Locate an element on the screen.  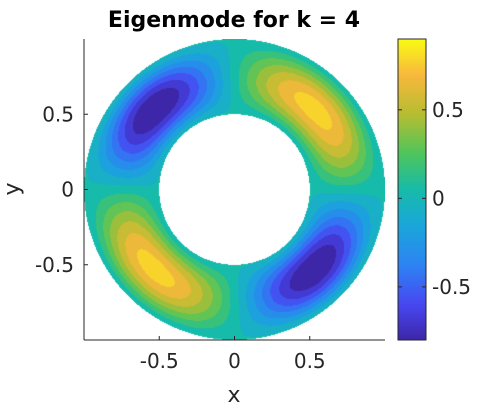
x-axis-label: x is located at coordinates (233, 395).